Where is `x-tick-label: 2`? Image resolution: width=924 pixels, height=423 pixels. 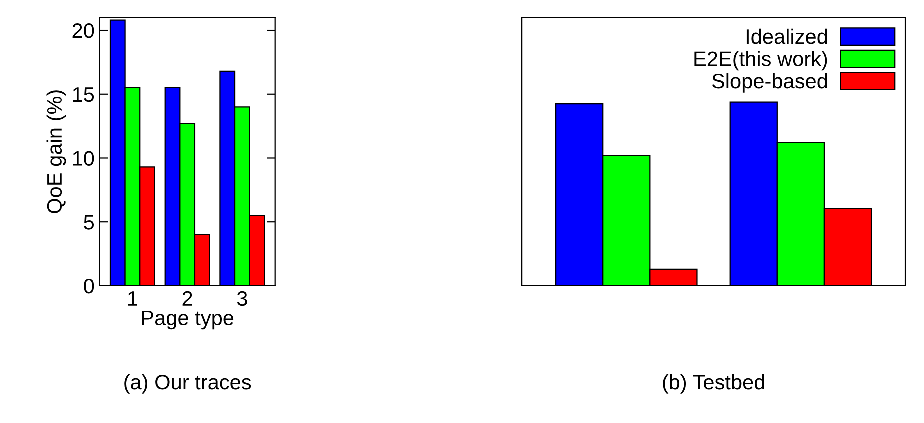
x-tick-label: 2 is located at coordinates (187, 298).